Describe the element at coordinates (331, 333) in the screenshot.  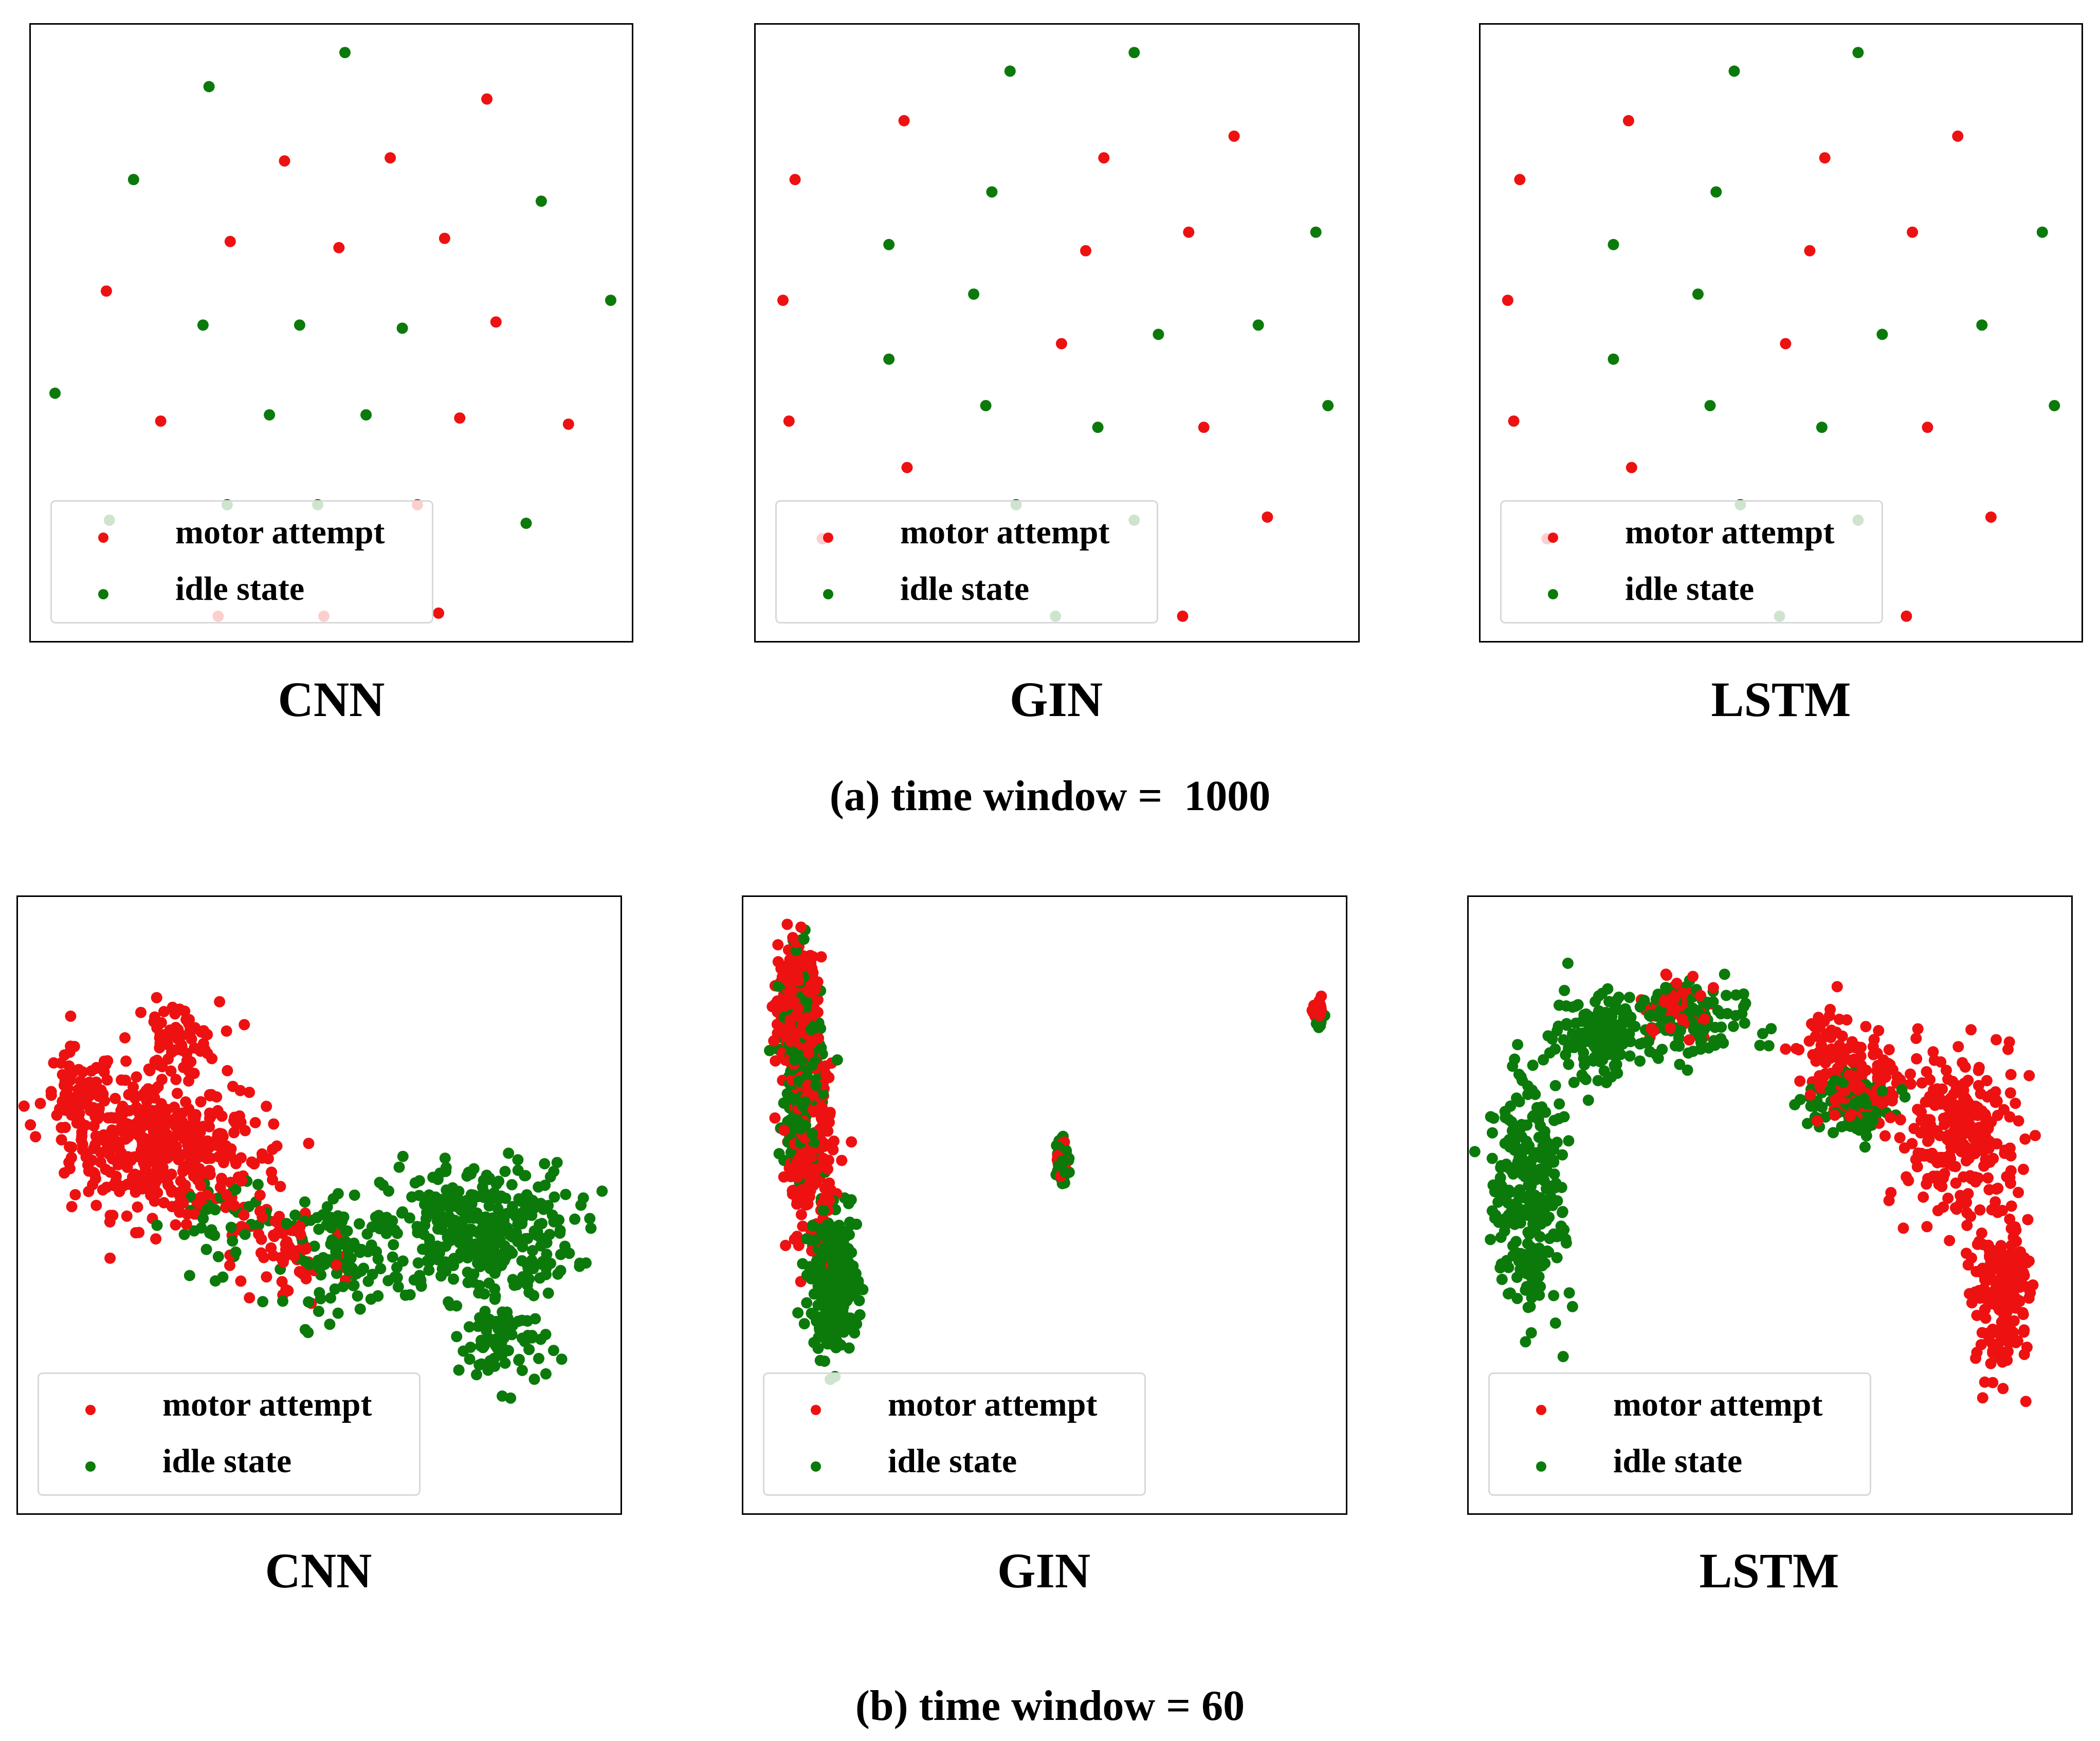
I see `plot-cnn-1000: motor attempt idle state` at that location.